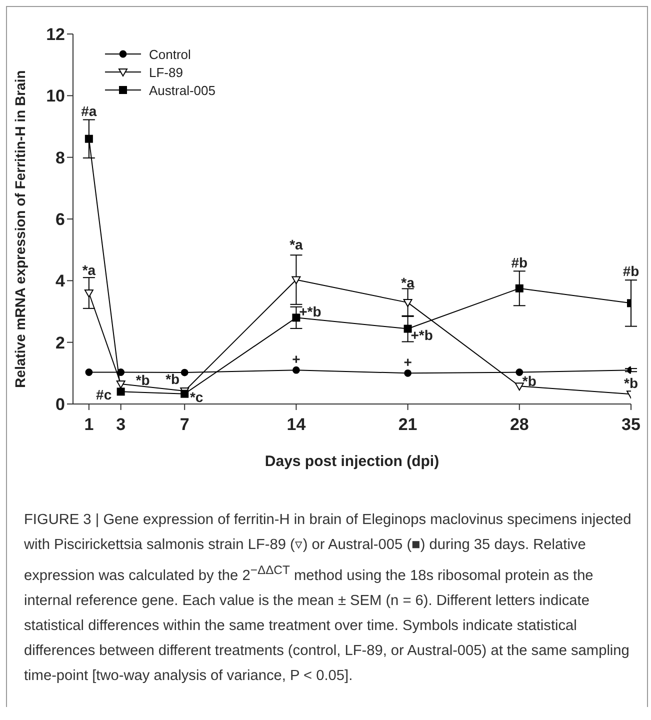 This screenshot has width=651, height=720. I want to click on x-tick-label: 14, so click(296, 424).